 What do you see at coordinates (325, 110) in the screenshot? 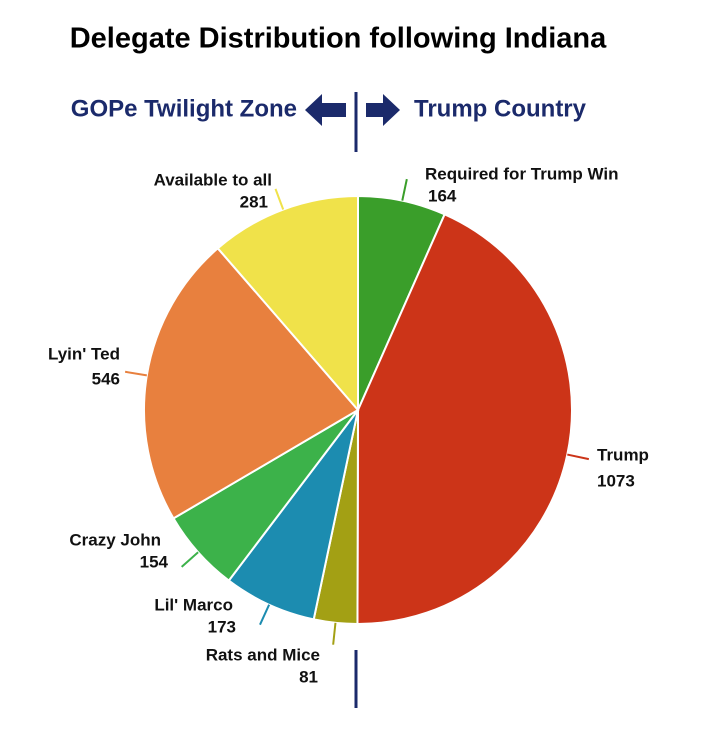
I see `left-arrow` at bounding box center [325, 110].